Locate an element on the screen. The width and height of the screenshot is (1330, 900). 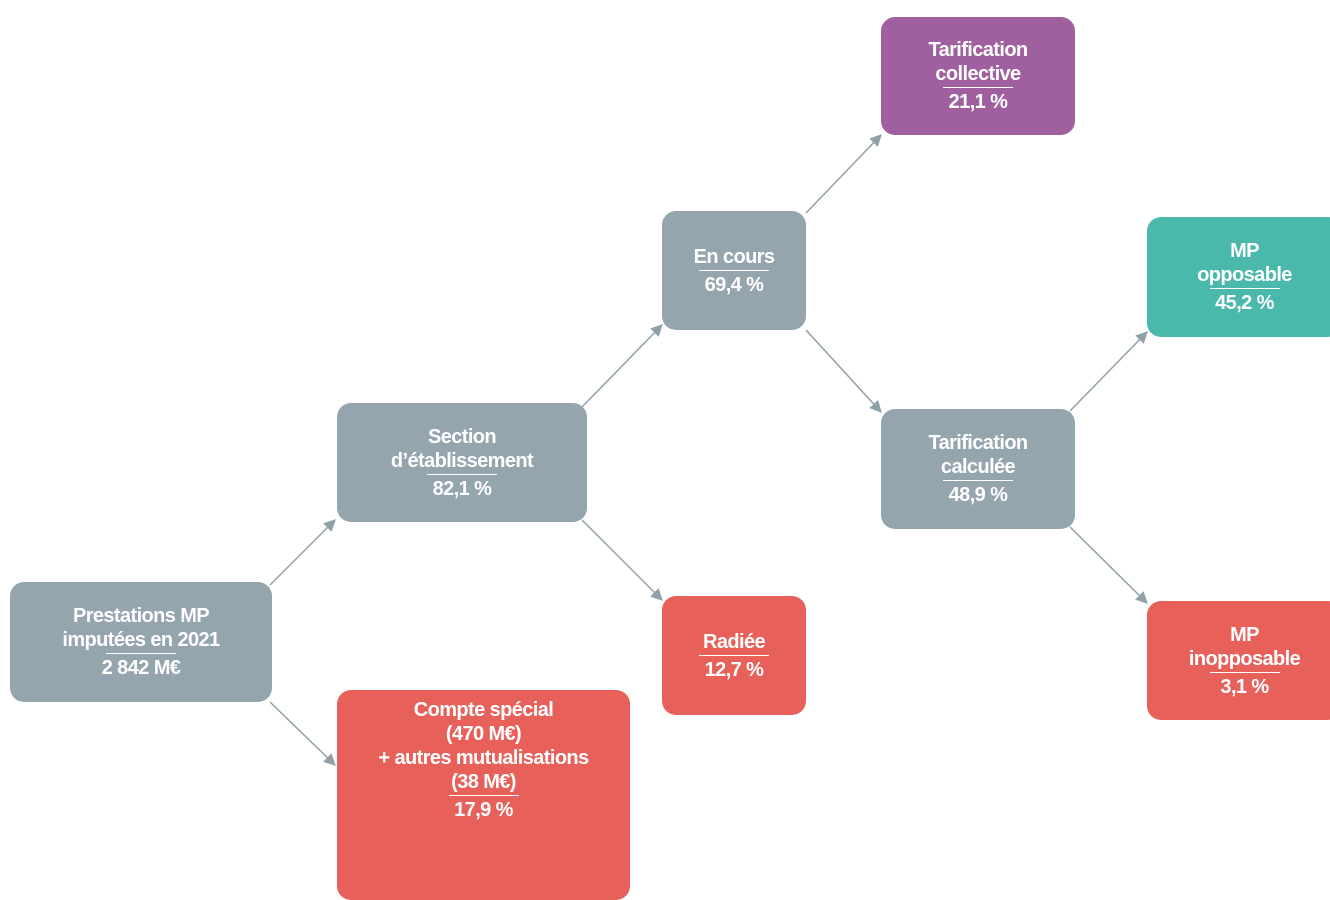
node-label: Prestations MP is located at coordinates (141, 616).